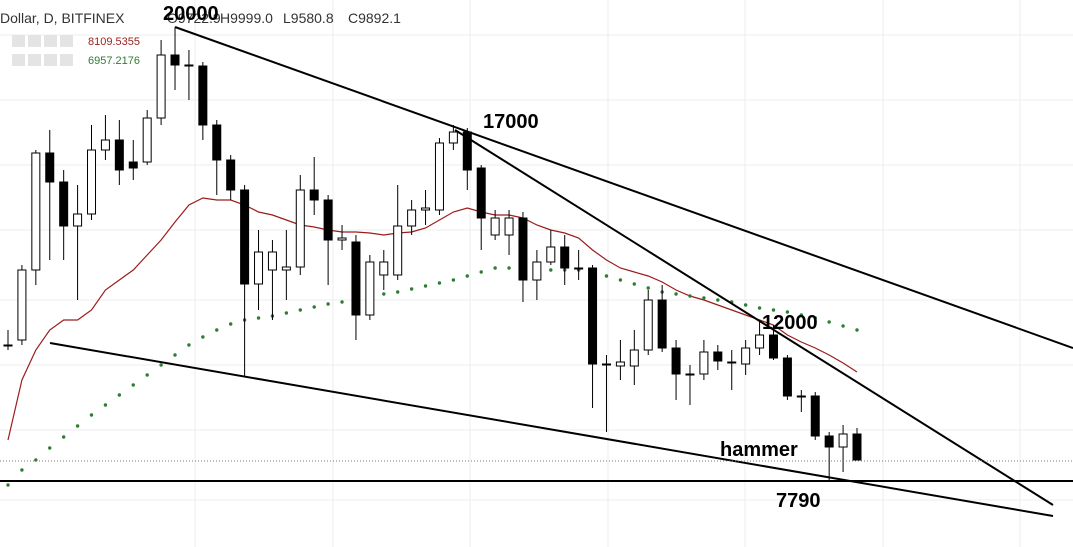 The image size is (1073, 547). I want to click on ohlc-label: L9580.8, so click(308, 18).